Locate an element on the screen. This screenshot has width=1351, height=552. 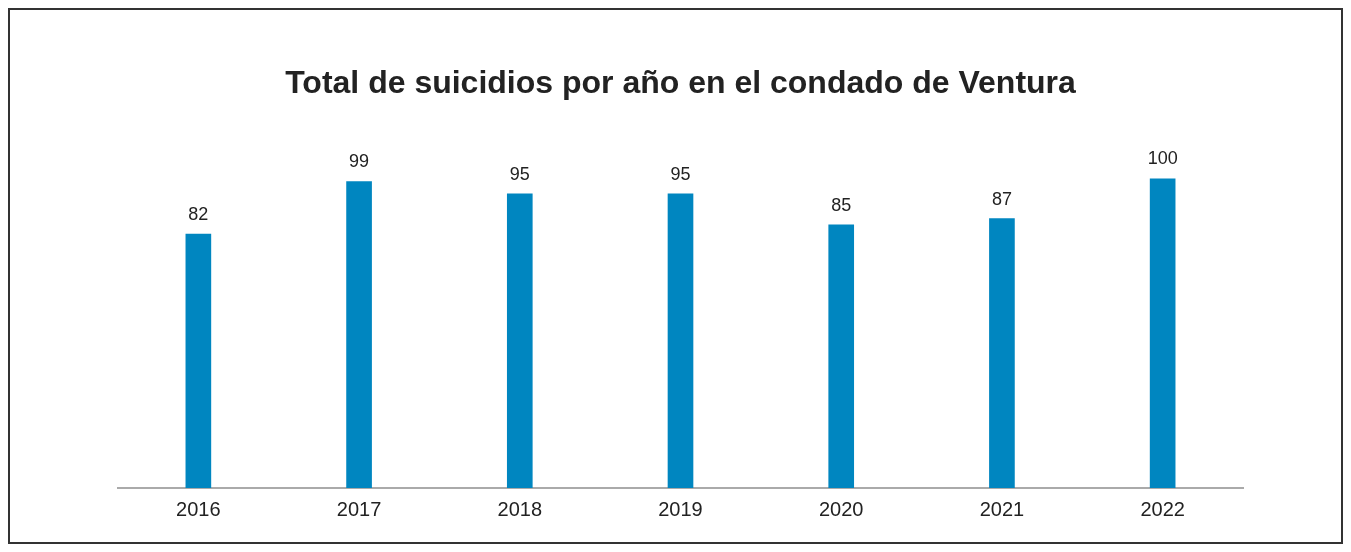
data-label: 99 is located at coordinates (359, 161).